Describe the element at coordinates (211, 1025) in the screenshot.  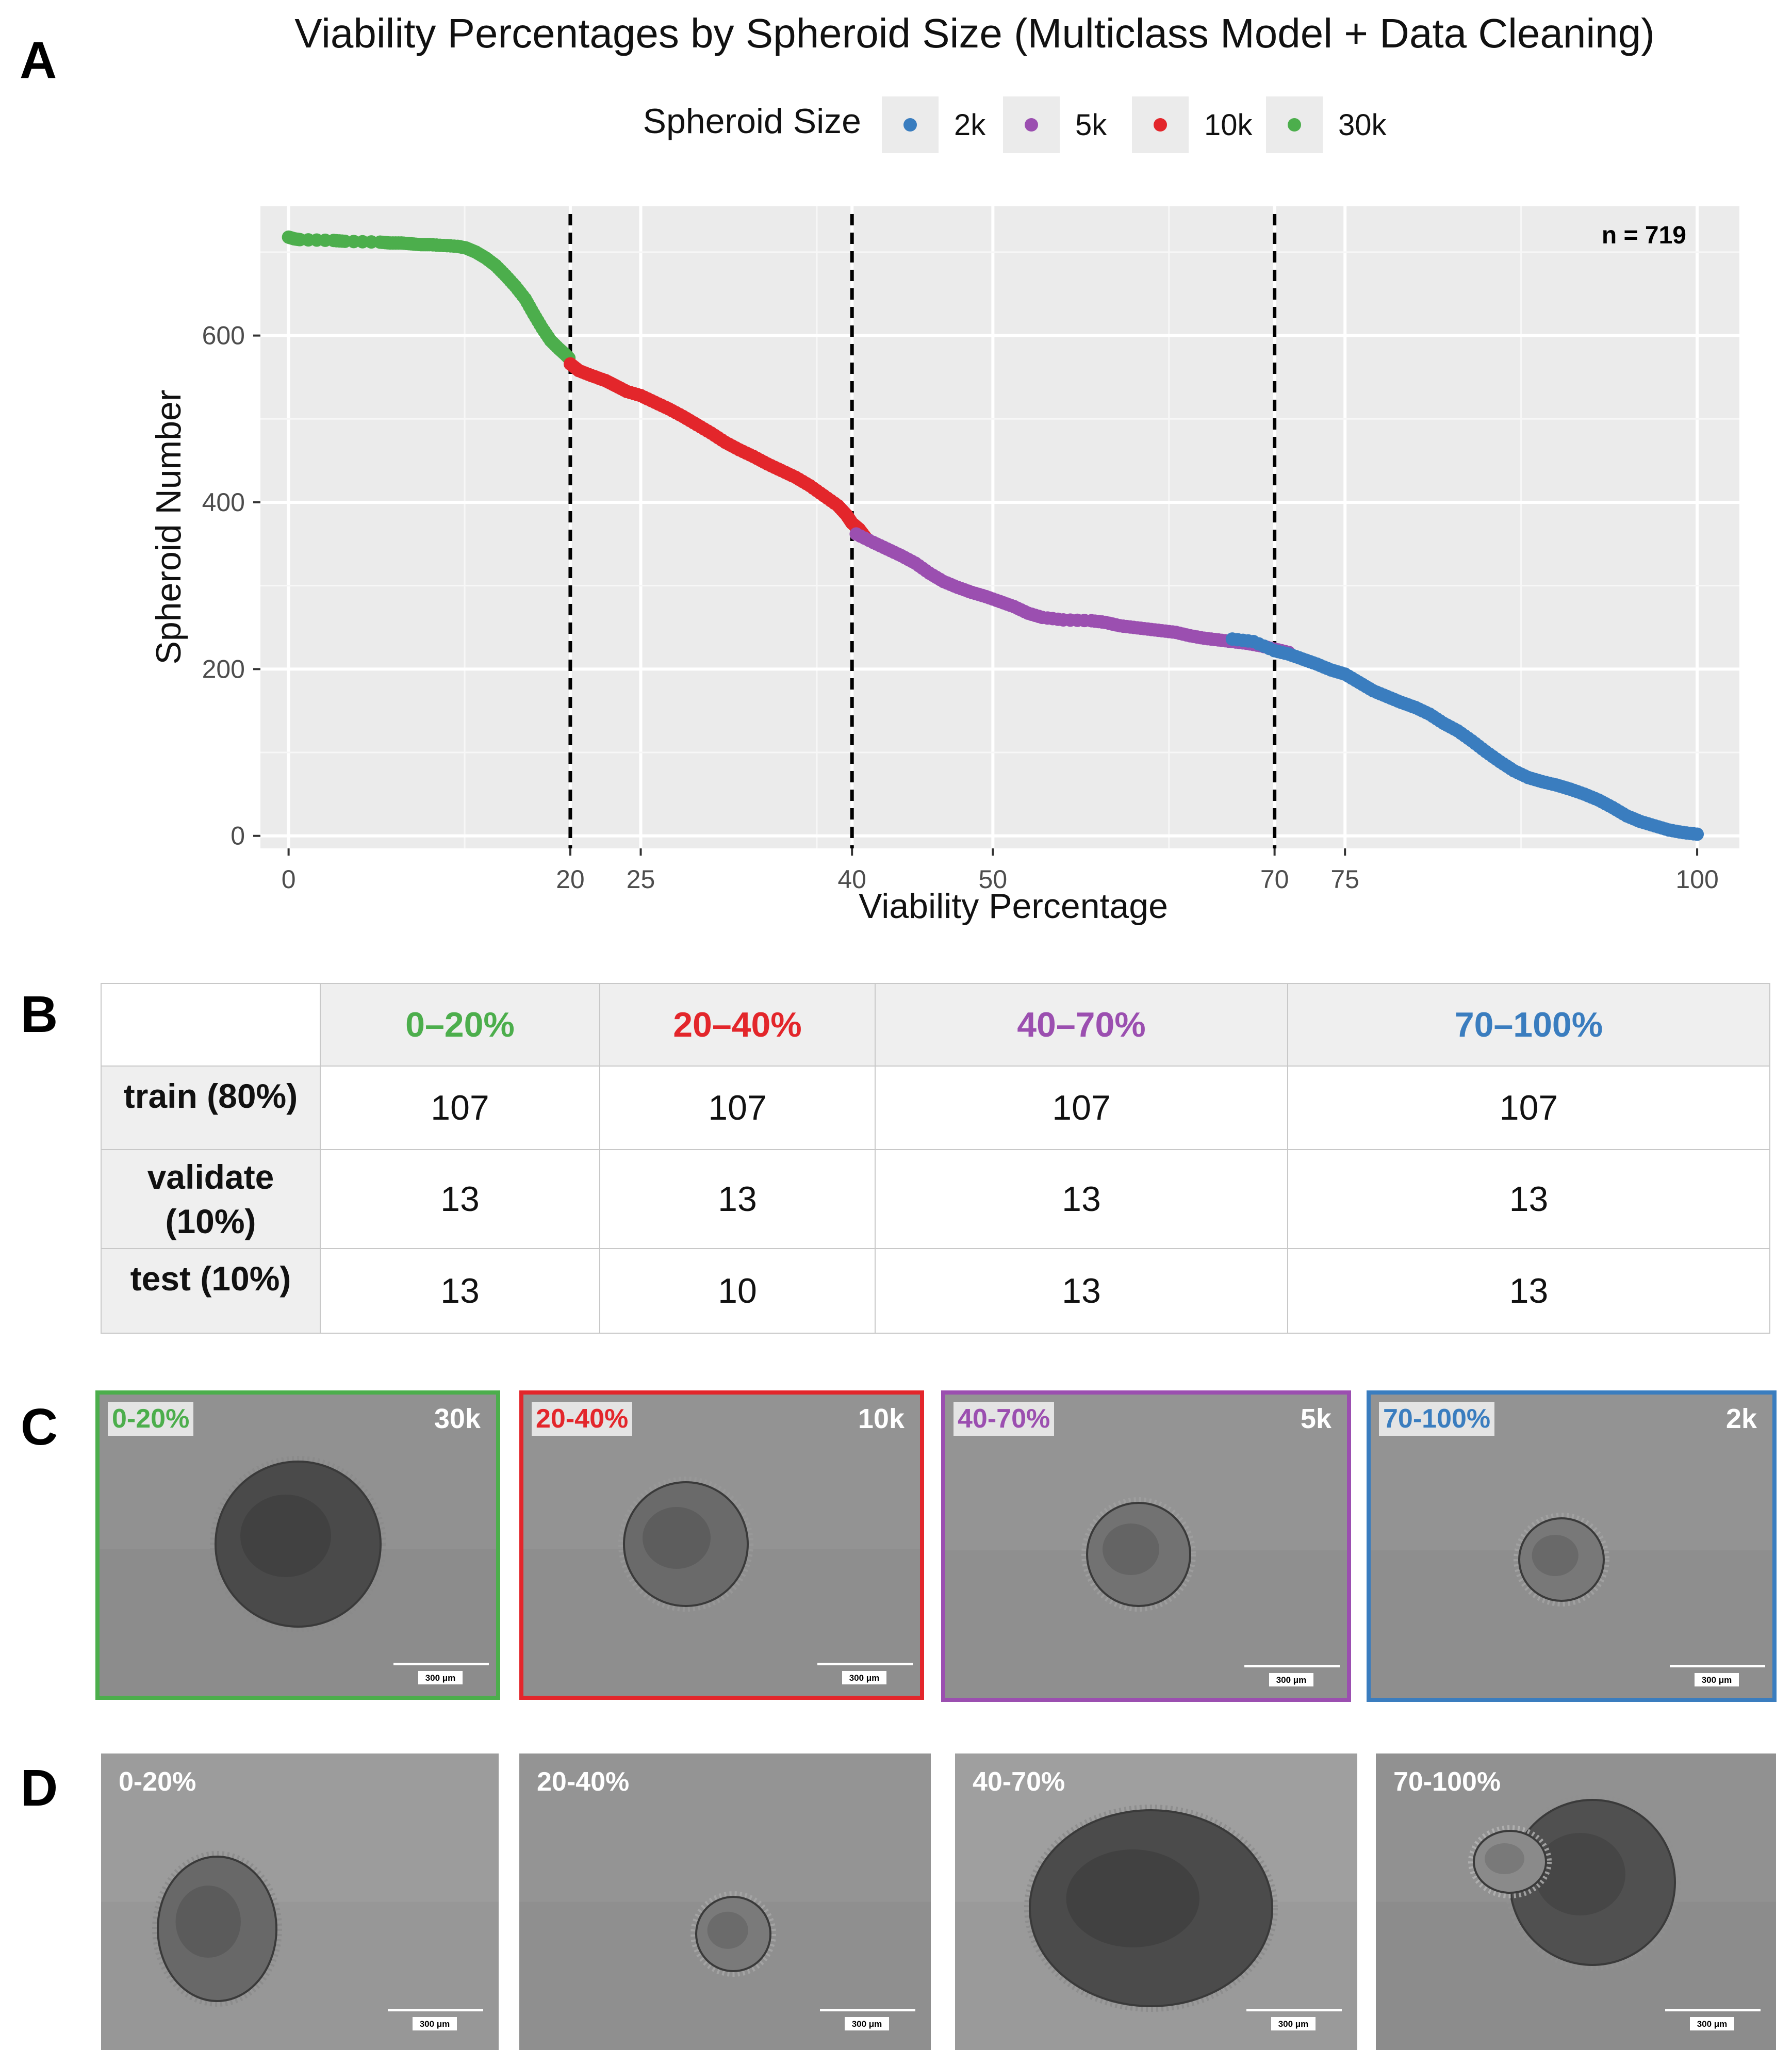
I see `table-corner-cell` at that location.